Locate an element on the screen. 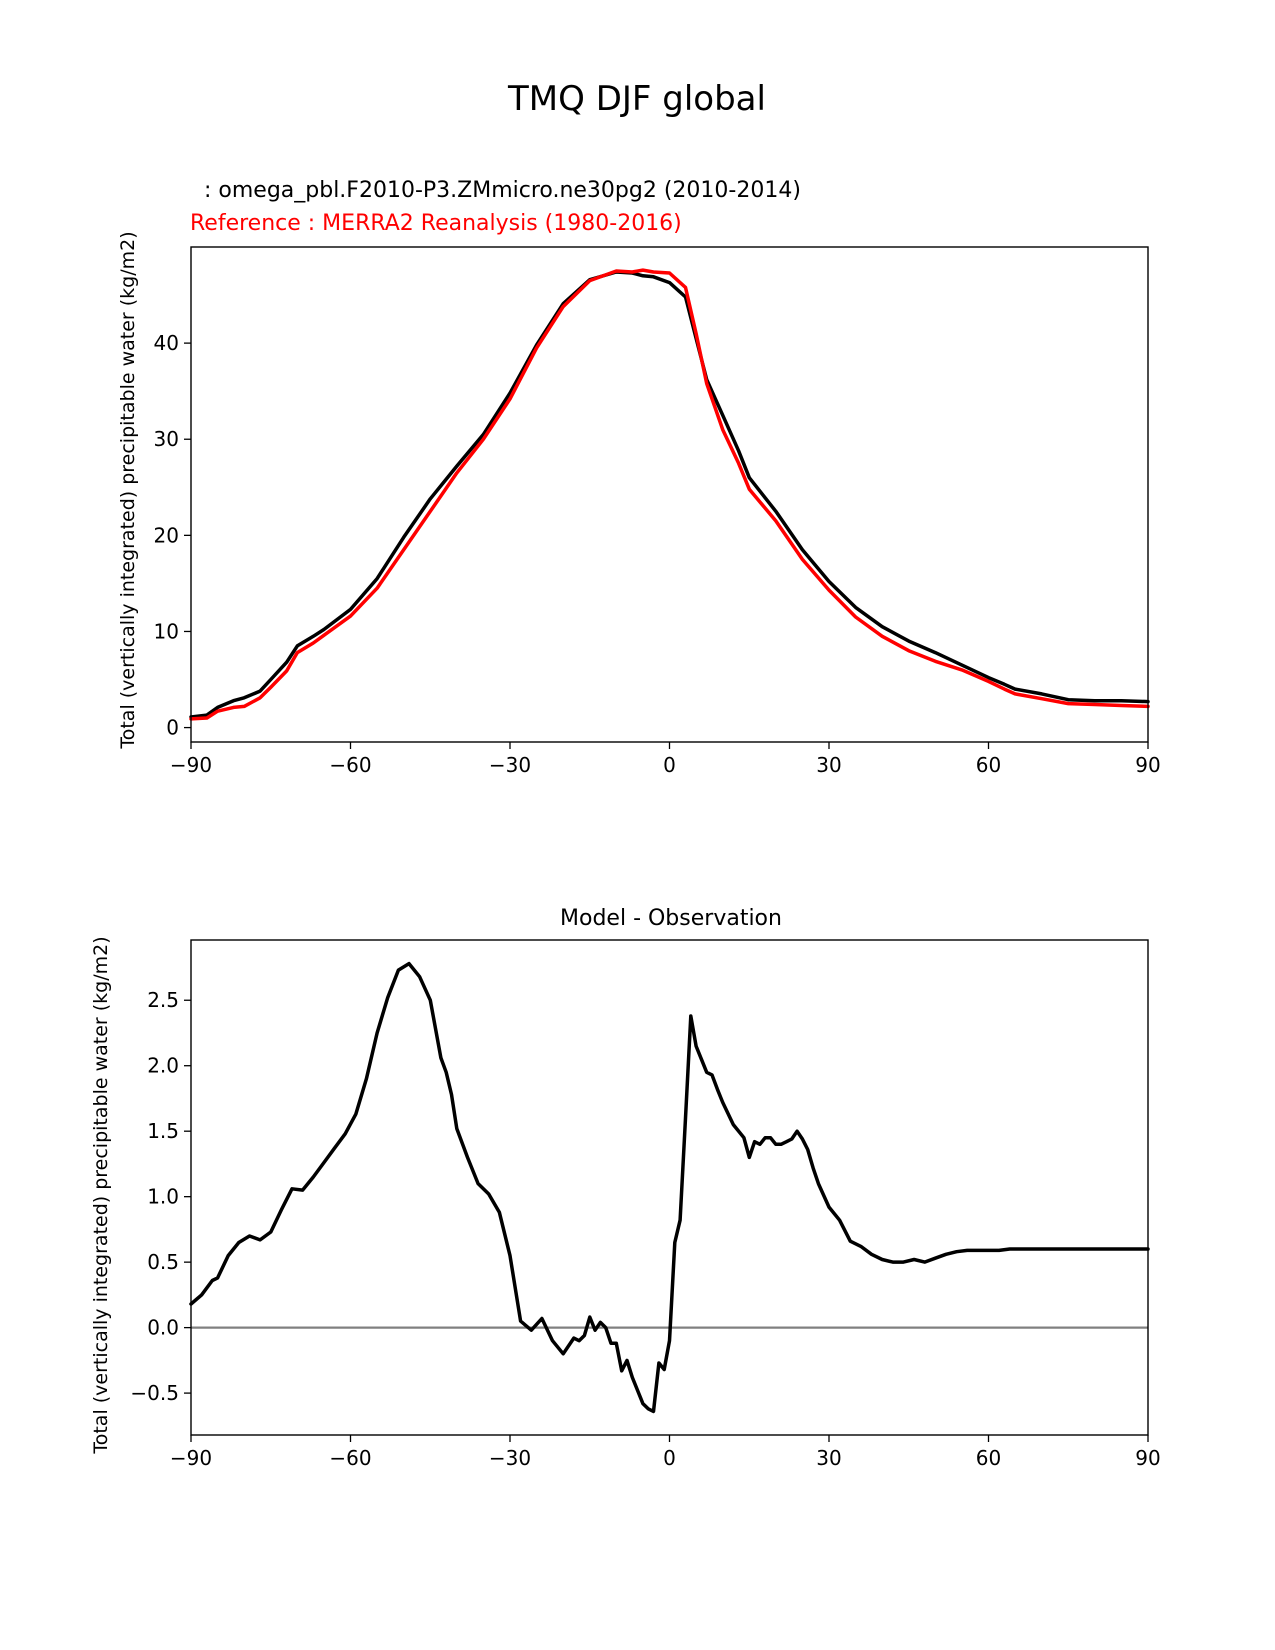 Image resolution: width=1275 pixels, height=1650 pixels. y-tick-label: 40 is located at coordinates (166, 343).